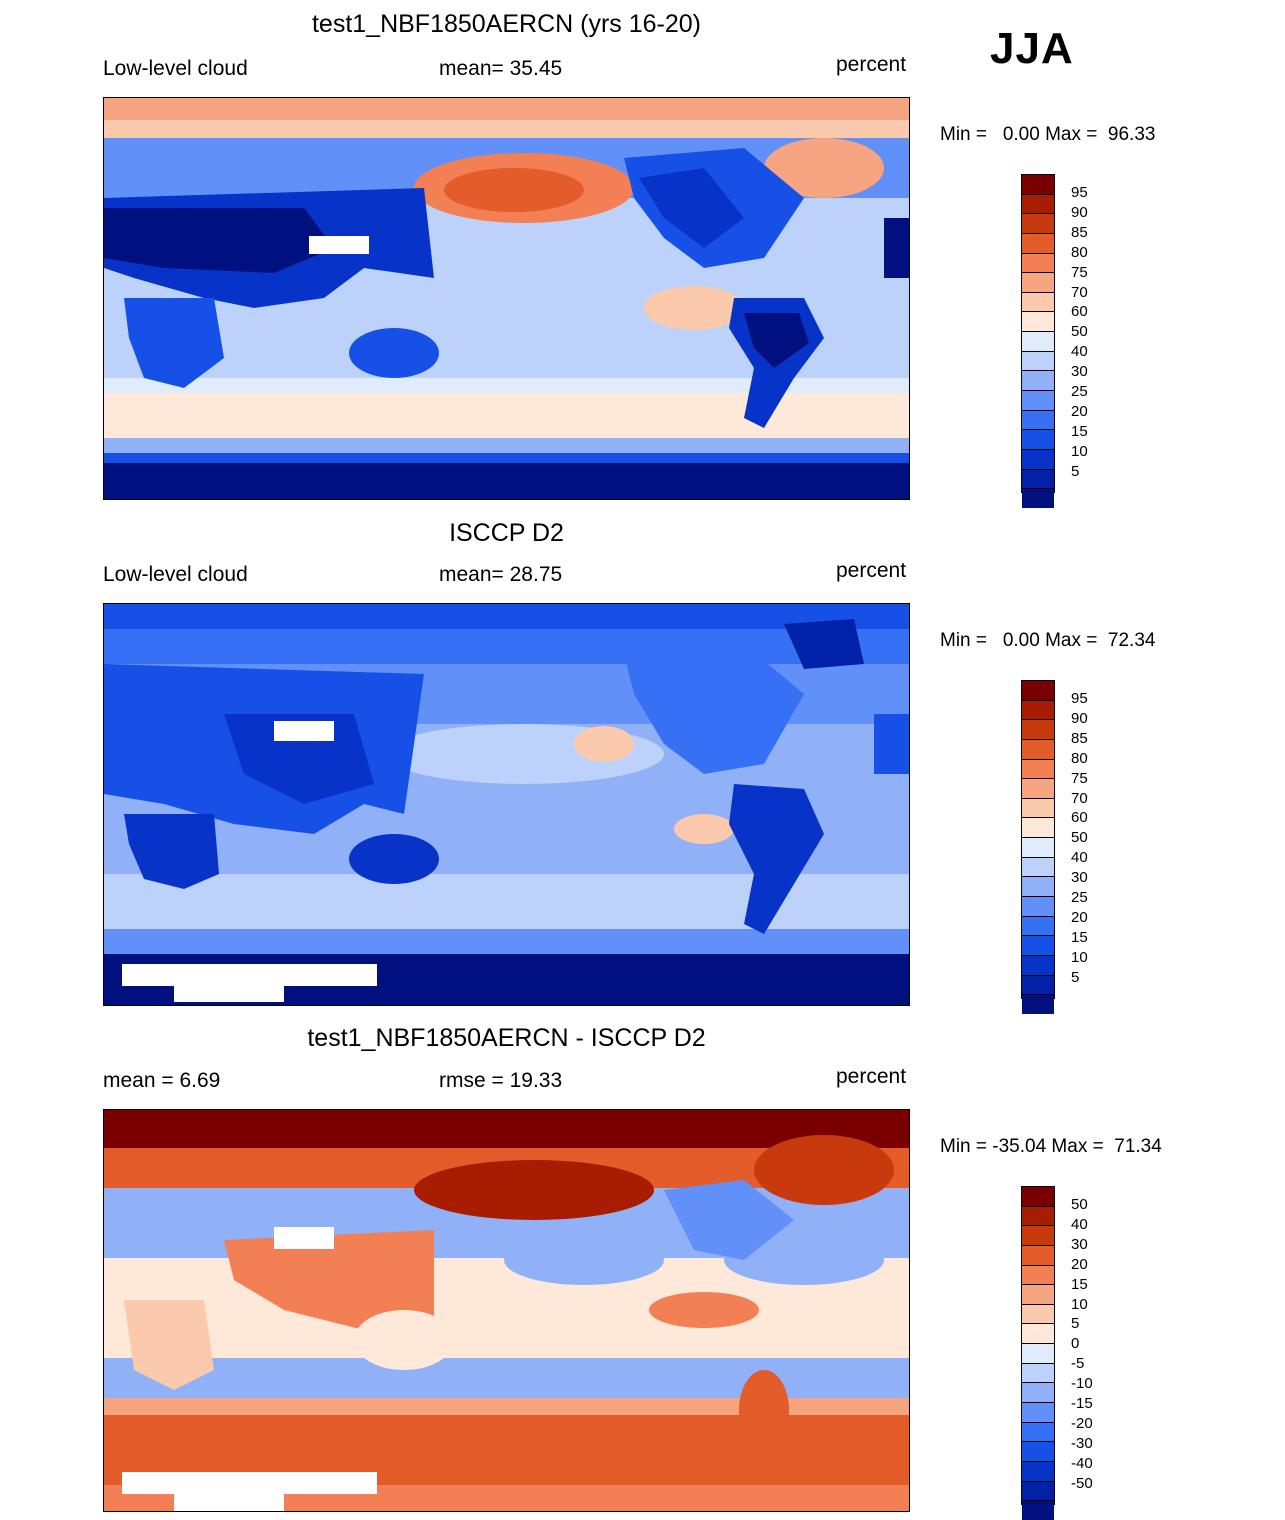  Describe the element at coordinates (162, 1080) in the screenshot. I see `panel-3-mean-label: mean = 6.69` at that location.